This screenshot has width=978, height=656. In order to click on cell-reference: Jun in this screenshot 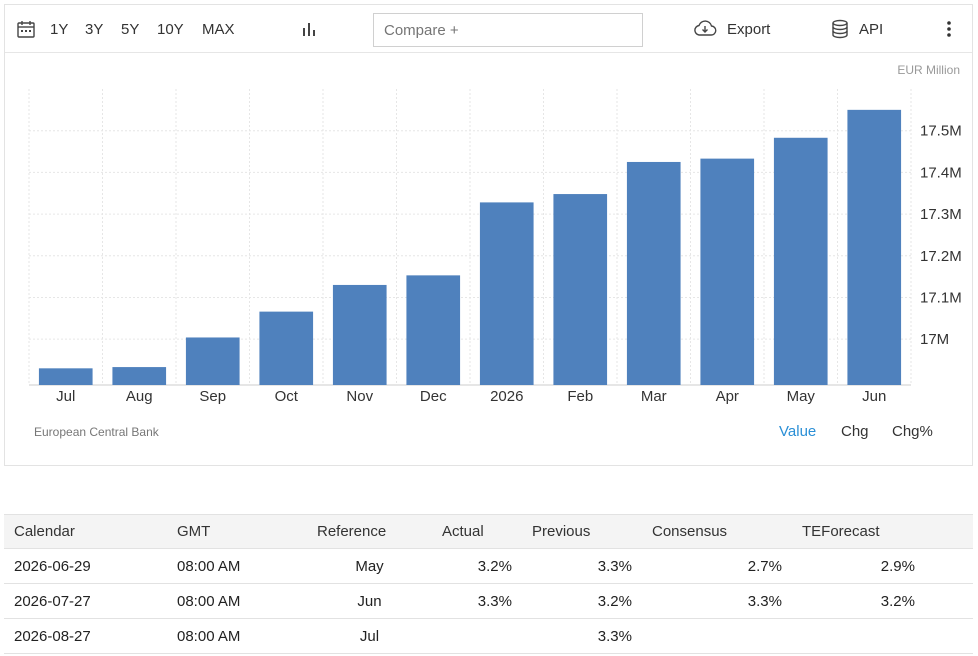, I will do `click(369, 601)`.